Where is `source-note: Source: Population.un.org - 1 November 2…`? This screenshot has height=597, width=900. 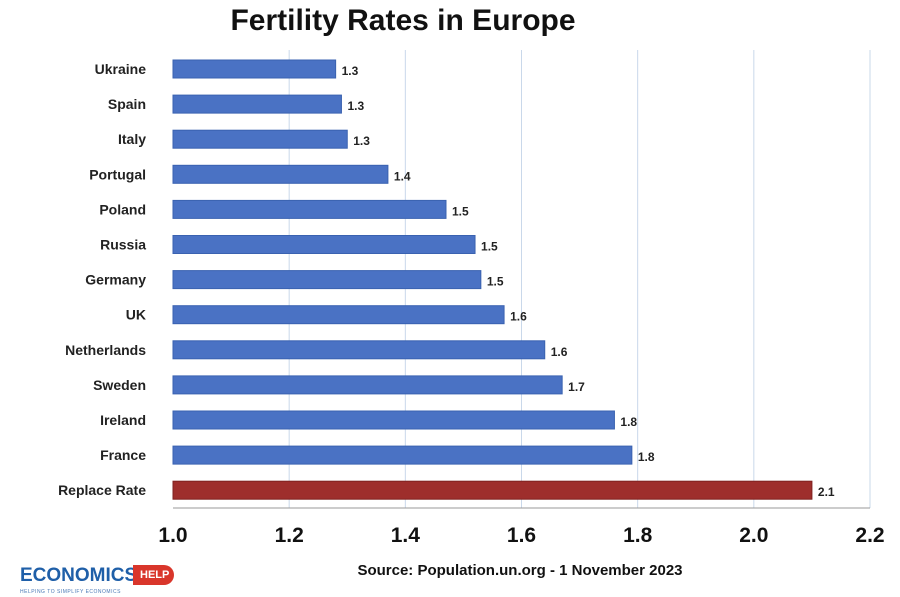
source-note: Source: Population.un.org - 1 November 2… is located at coordinates (519, 570).